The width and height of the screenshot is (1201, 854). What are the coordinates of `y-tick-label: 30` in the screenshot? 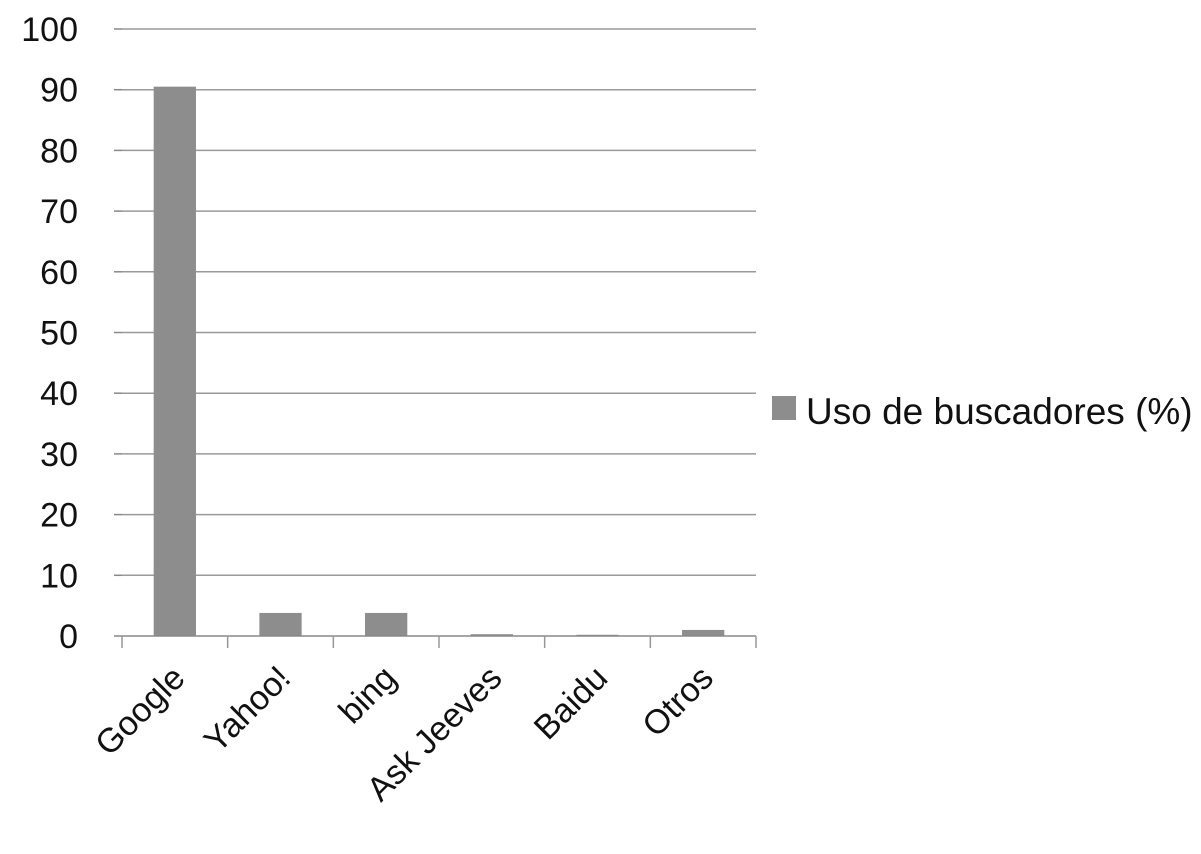 It's located at (59, 455).